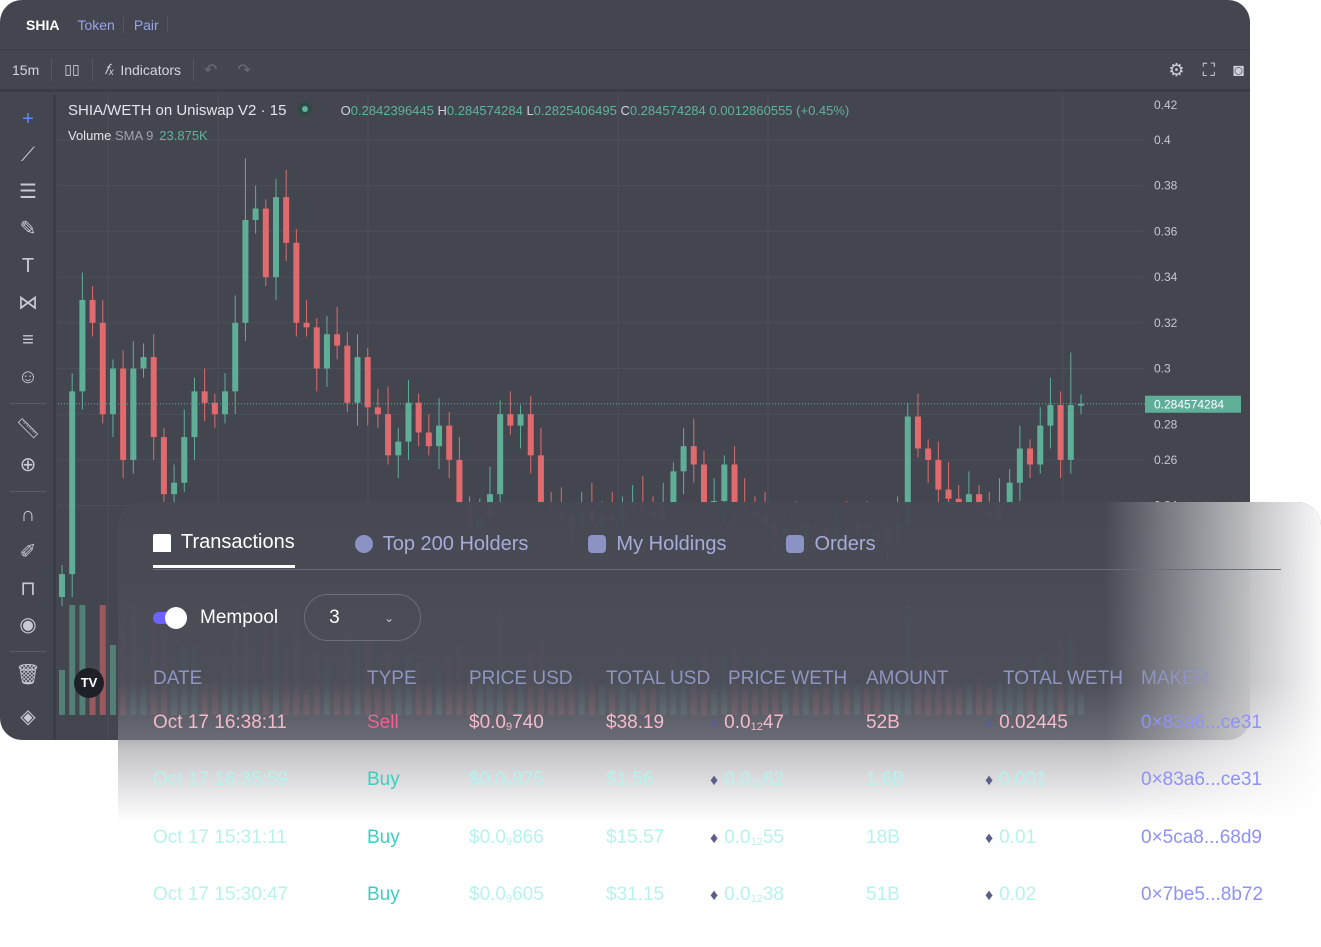 The image size is (1321, 947). I want to click on column-header: DATE, so click(178, 678).